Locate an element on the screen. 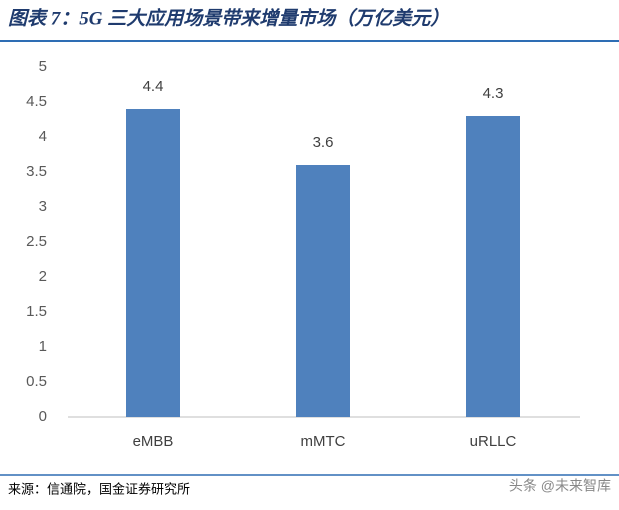 This screenshot has width=619, height=510. source: 来源：信通院，国金证券研究所 is located at coordinates (99, 488).